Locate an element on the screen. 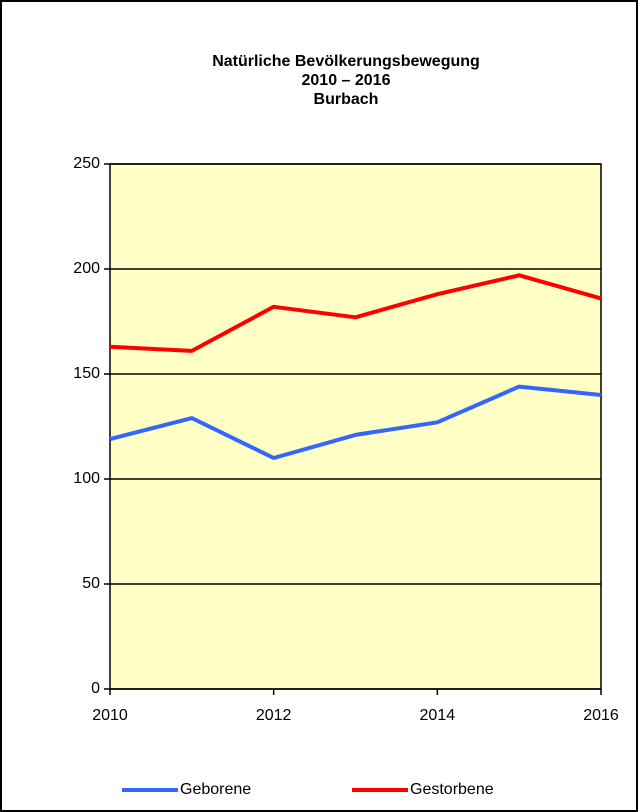 This screenshot has width=638, height=812. legend-label: Geborene is located at coordinates (215, 789).